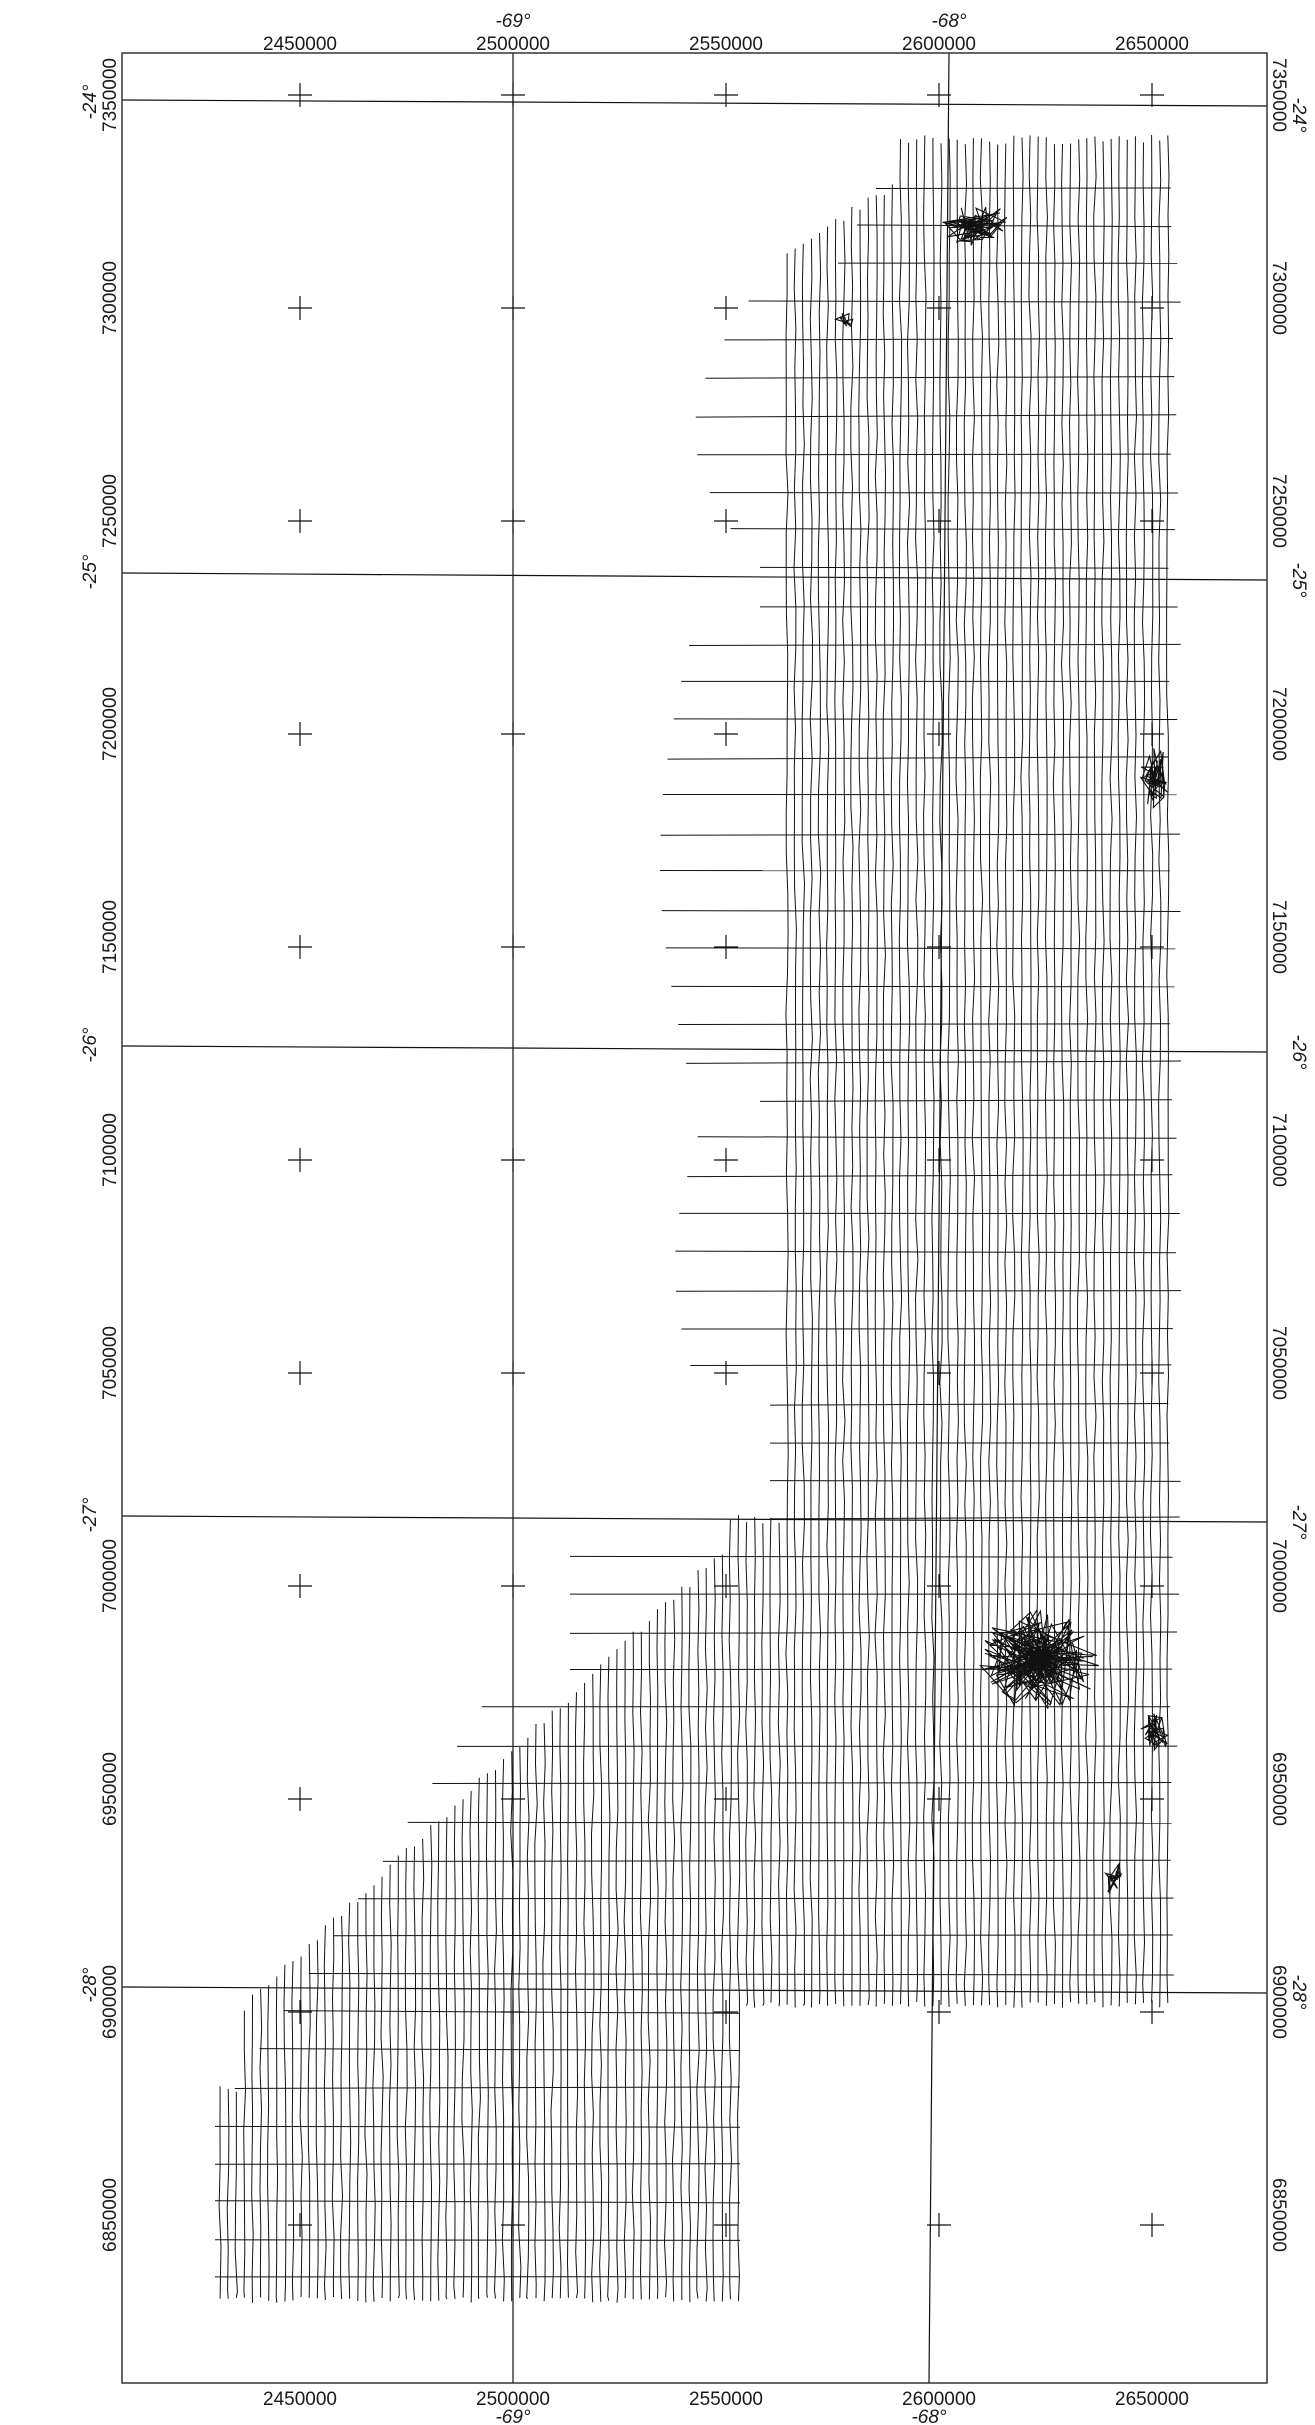 This screenshot has height=2425, width=1315. What do you see at coordinates (939, 2399) in the screenshot?
I see `bottom-x-label: 2600000` at bounding box center [939, 2399].